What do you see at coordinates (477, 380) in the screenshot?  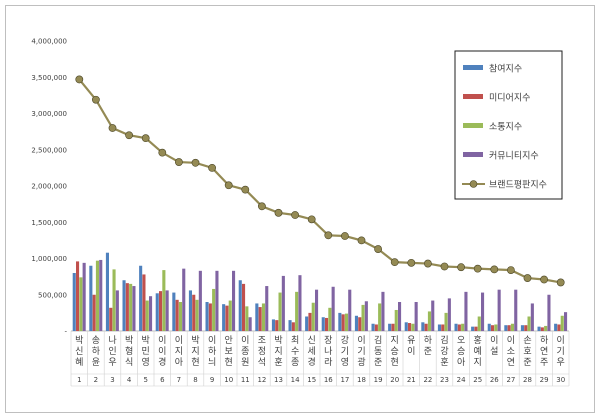 I see `rank-label: 25` at bounding box center [477, 380].